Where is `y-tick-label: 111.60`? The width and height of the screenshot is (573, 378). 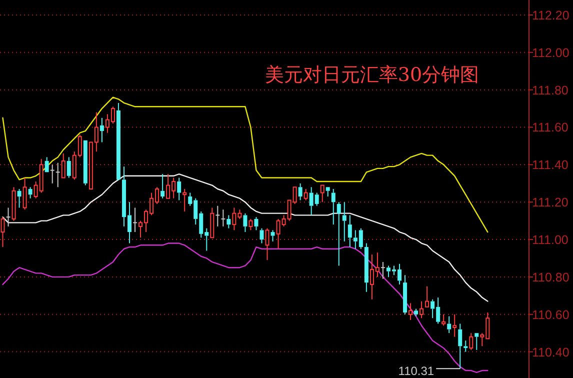
y-tick-label: 111.60 is located at coordinates (550, 127).